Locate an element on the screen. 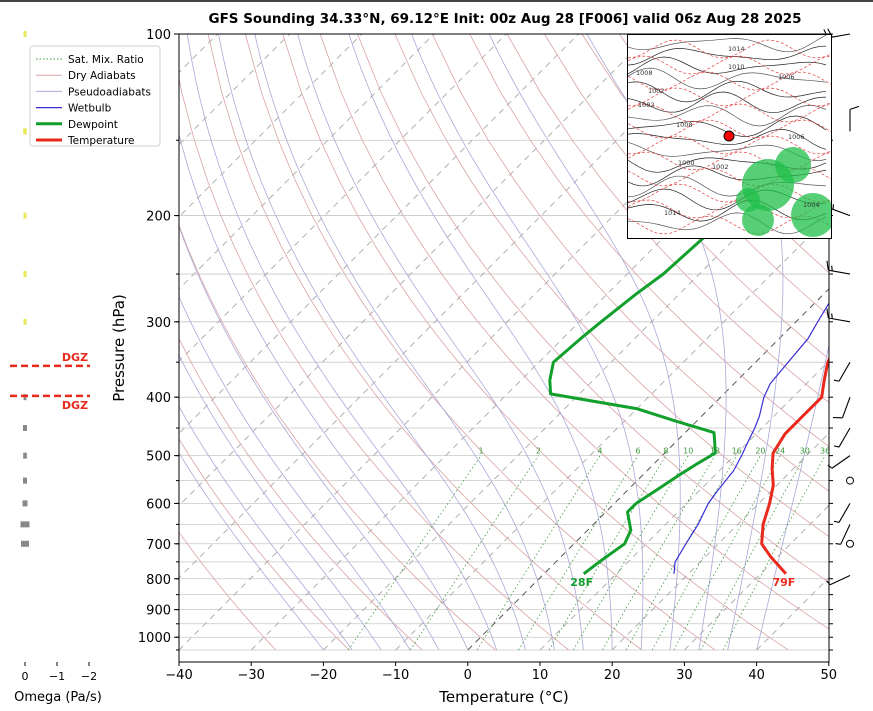 This screenshot has height=711, width=873. surface-dewpoint-label: 28F is located at coordinates (581, 582).